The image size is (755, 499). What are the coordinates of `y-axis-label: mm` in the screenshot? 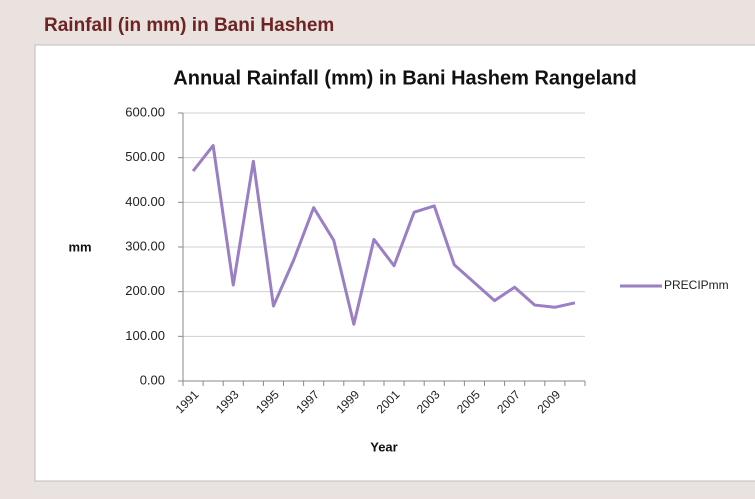 It's located at (79, 246).